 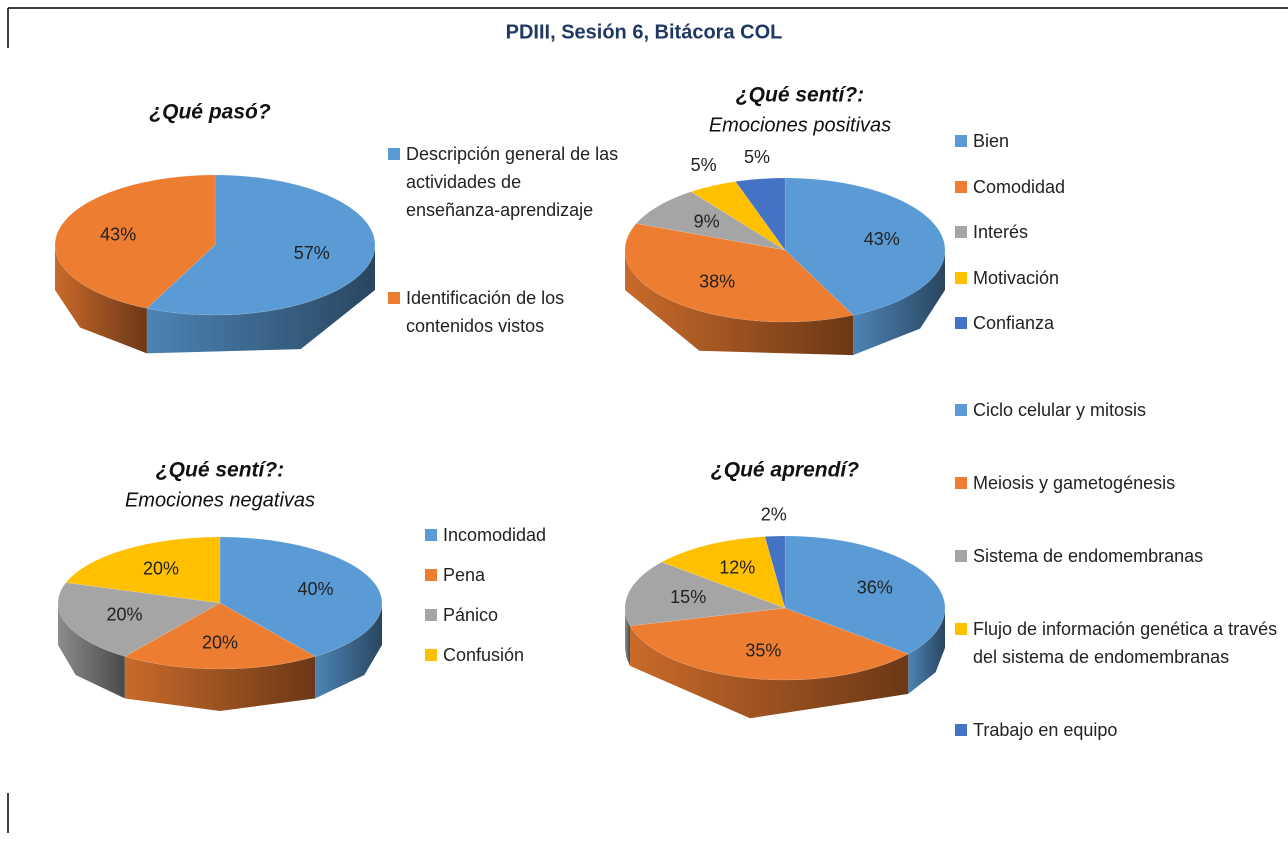 What do you see at coordinates (1045, 730) in the screenshot?
I see `legend-label: Trabajo en equipo` at bounding box center [1045, 730].